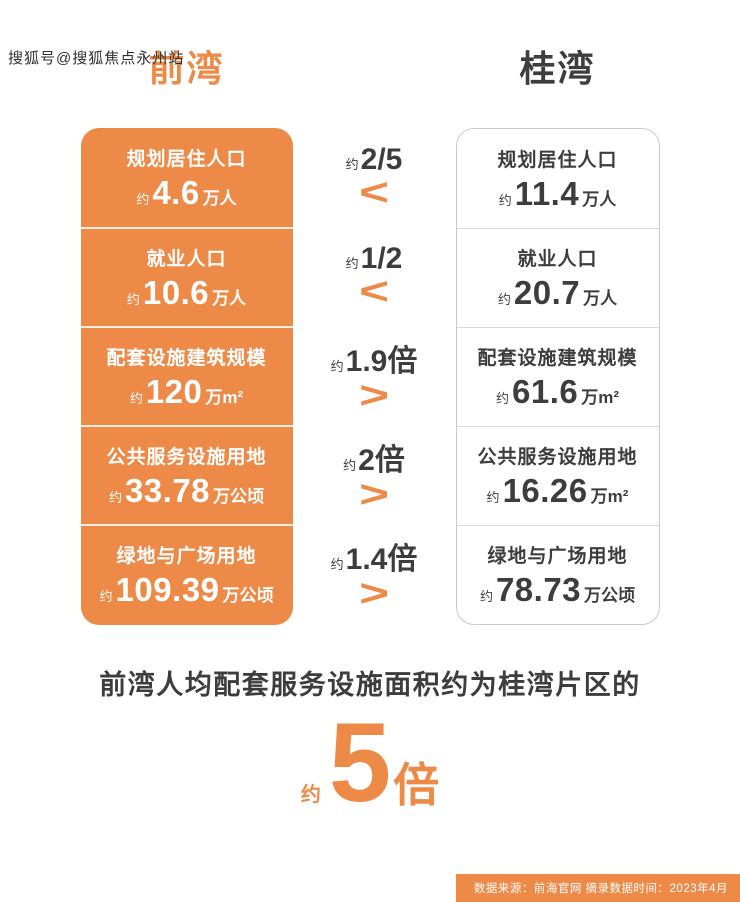 Image resolution: width=740 pixels, height=902 pixels. I want to click on guiwan-header: 桂湾, so click(557, 68).